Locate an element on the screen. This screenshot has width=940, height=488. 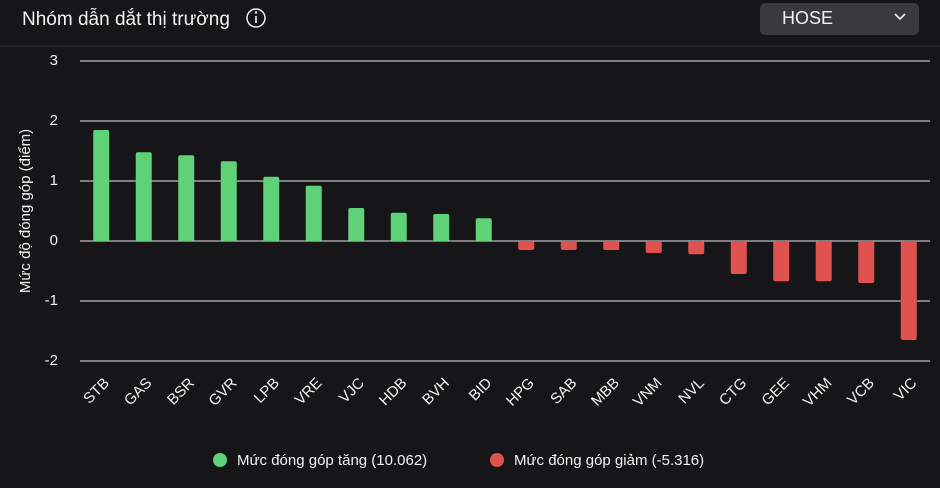
y-tick-label: -1 is located at coordinates (51, 300).